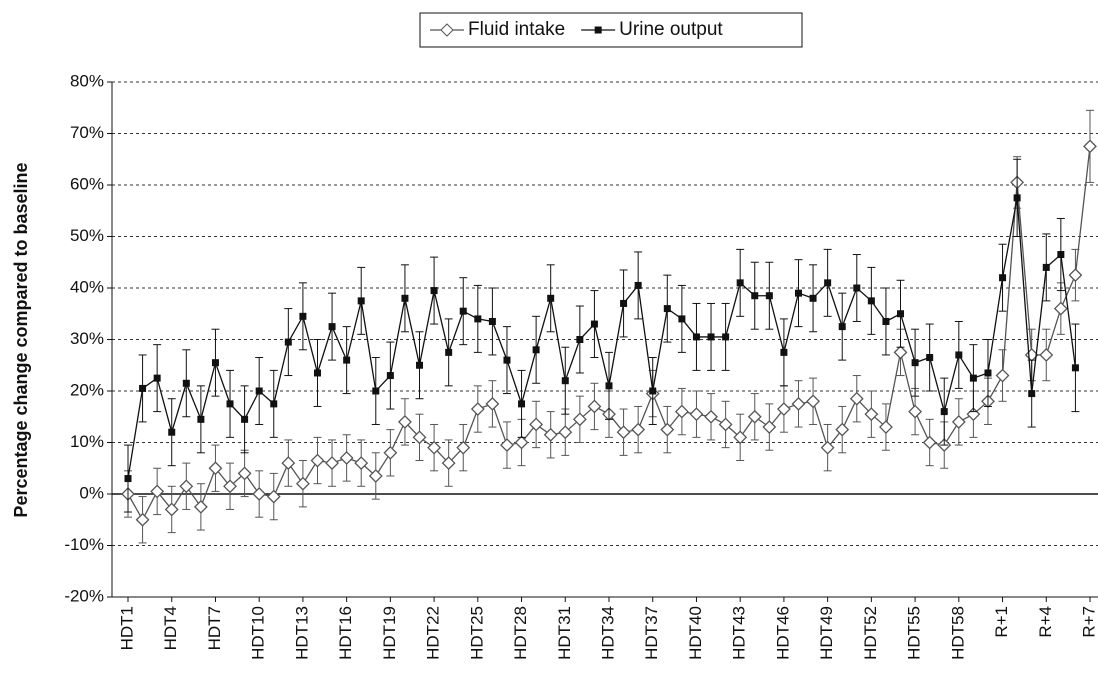 This screenshot has height=685, width=1098. What do you see at coordinates (607, 633) in the screenshot?
I see `x-tick-label: HDT34` at bounding box center [607, 633].